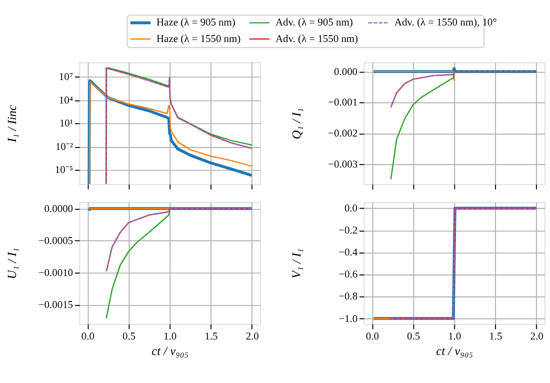 Image resolution: width=550 pixels, height=383 pixels. What do you see at coordinates (348, 297) in the screenshot?
I see `y-tick-label: −0.8` at bounding box center [348, 297].